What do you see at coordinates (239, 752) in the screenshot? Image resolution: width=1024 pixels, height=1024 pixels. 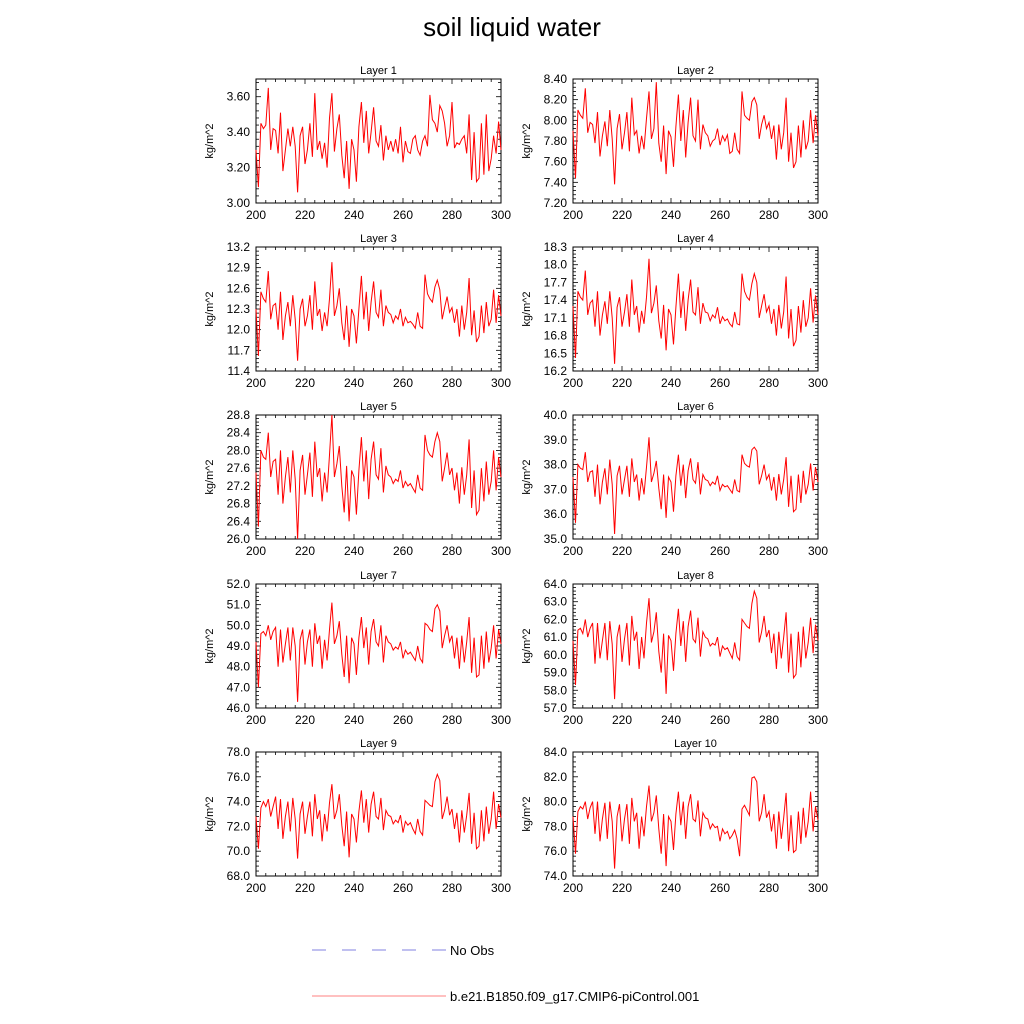 I see `y-tick-label: 78.0` at bounding box center [239, 752].